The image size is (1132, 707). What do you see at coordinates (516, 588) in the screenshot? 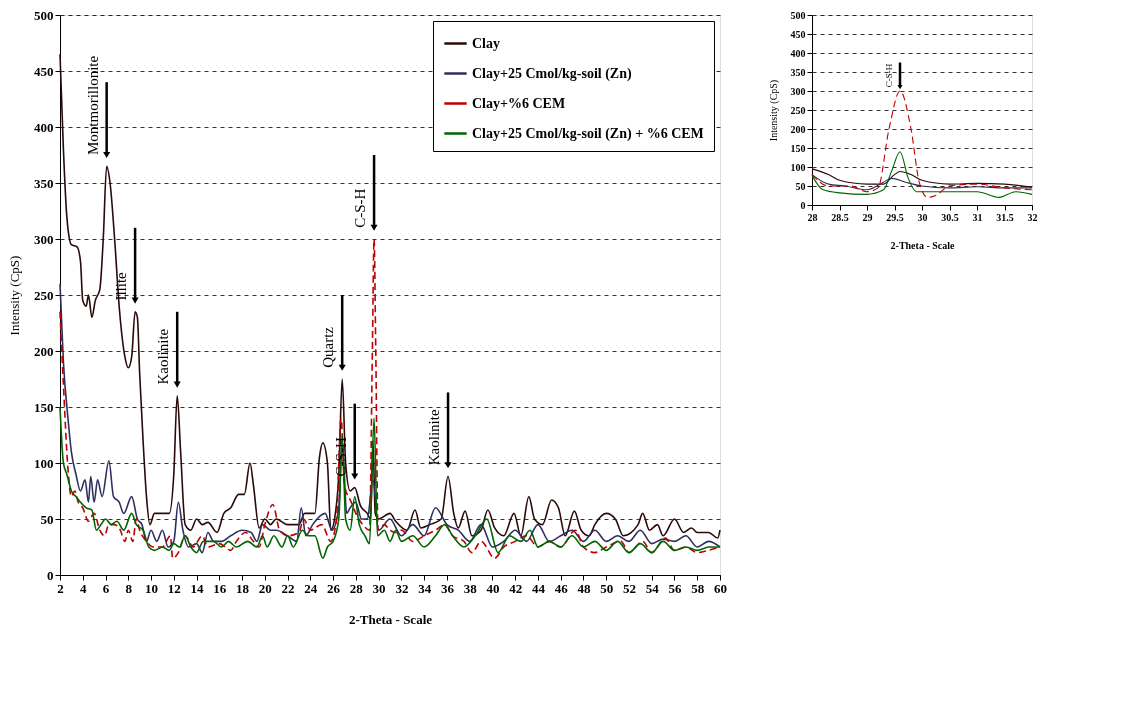
I see `x-tick-label: 42` at bounding box center [516, 588].